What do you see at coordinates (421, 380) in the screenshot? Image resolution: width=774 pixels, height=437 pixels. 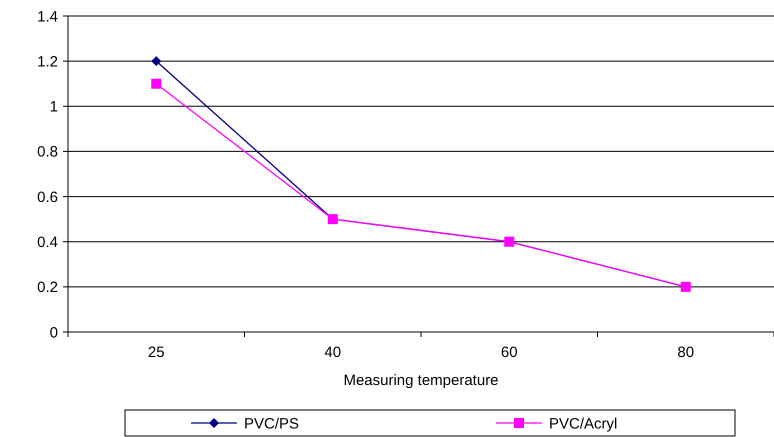 I see `x-axis-title: Measuring temperature` at bounding box center [421, 380].